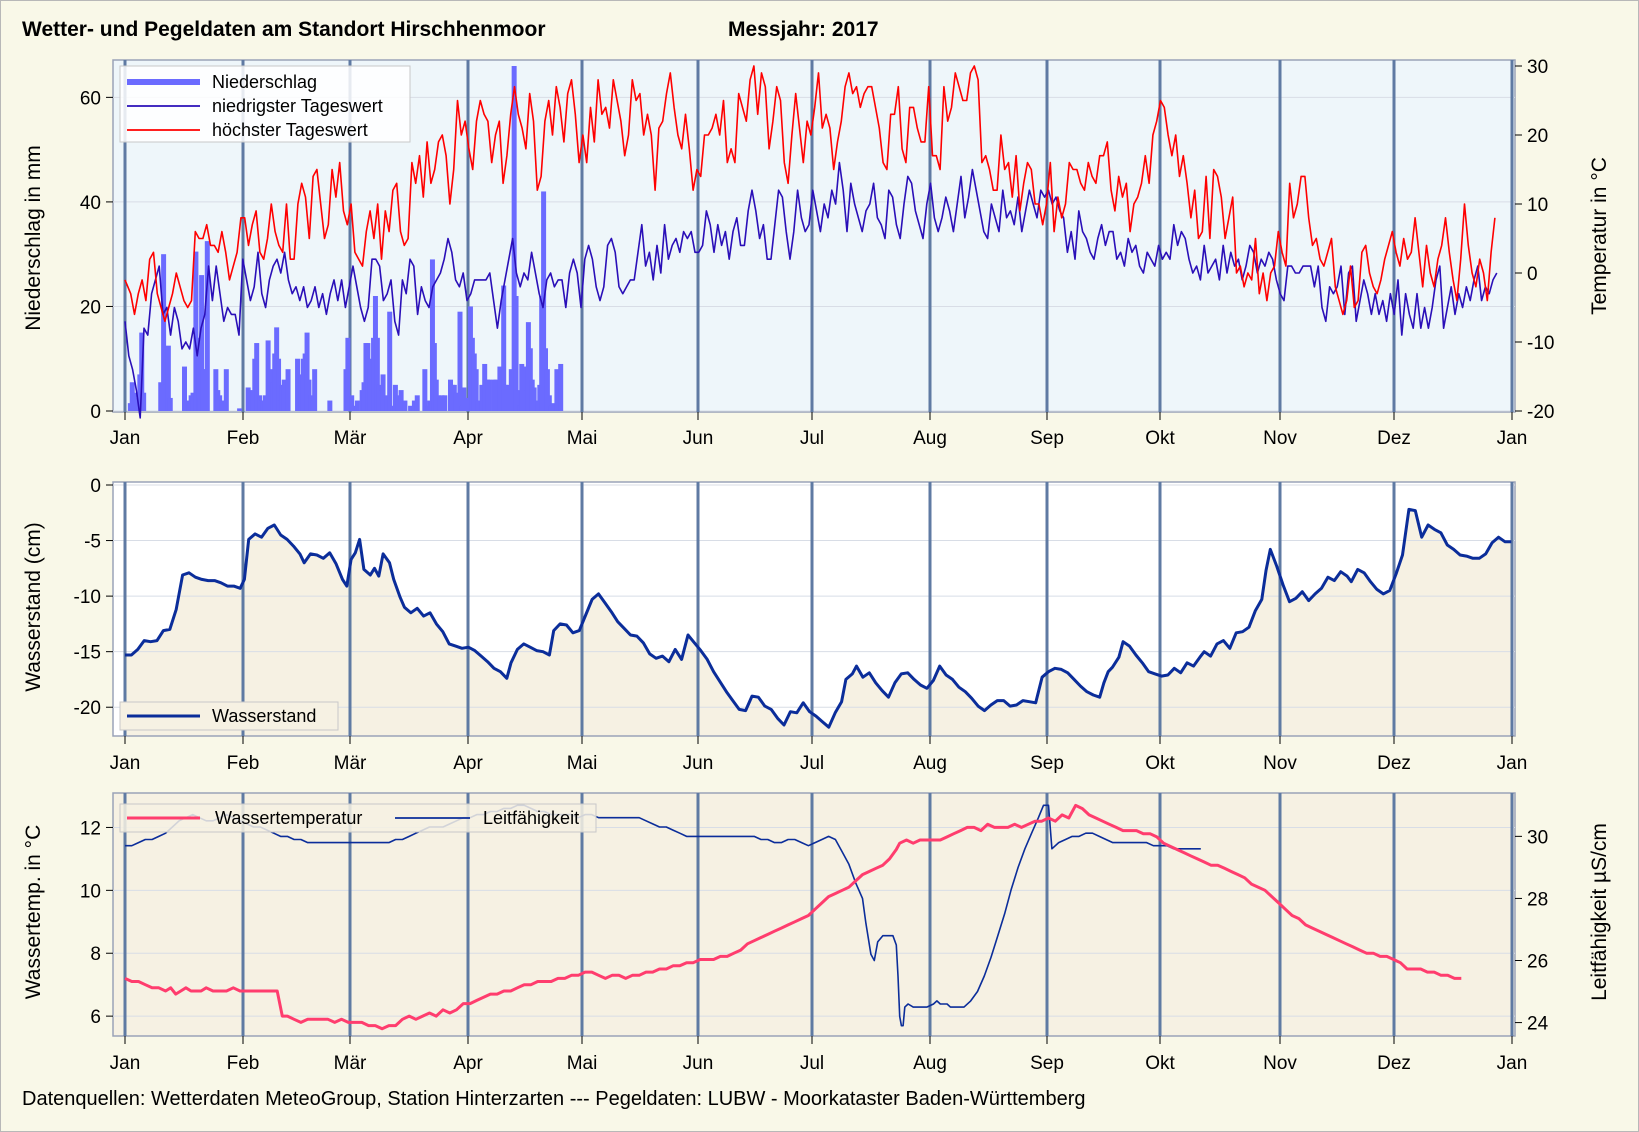 The image size is (1639, 1132). What do you see at coordinates (288, 818) in the screenshot?
I see `legend-label: Wassertemperatur` at bounding box center [288, 818].